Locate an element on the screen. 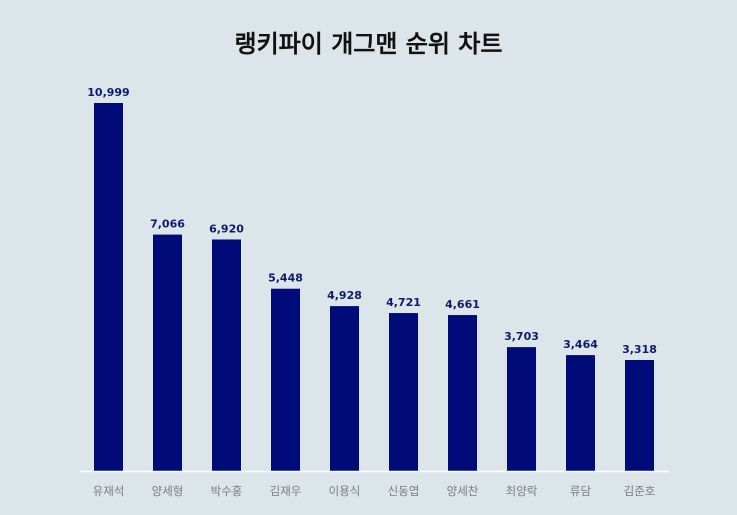 The image size is (737, 515). category-label-8: 최양락 is located at coordinates (522, 491).